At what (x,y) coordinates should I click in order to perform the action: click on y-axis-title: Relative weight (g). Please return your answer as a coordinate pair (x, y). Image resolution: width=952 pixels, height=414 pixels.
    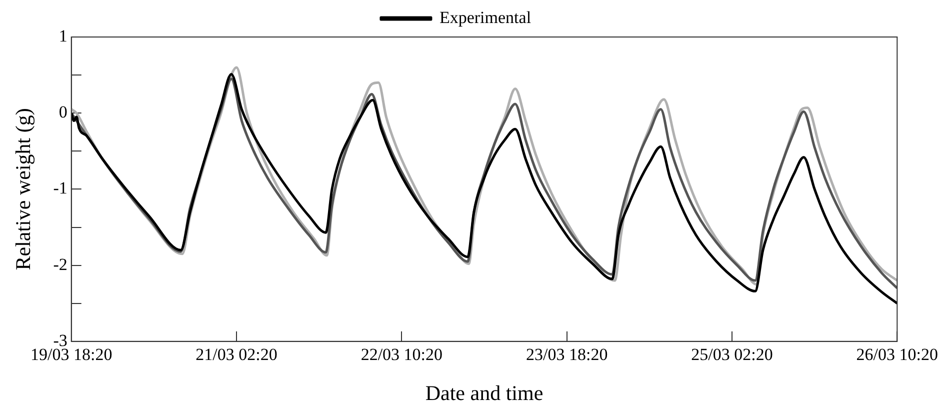
    Looking at the image, I should click on (23, 189).